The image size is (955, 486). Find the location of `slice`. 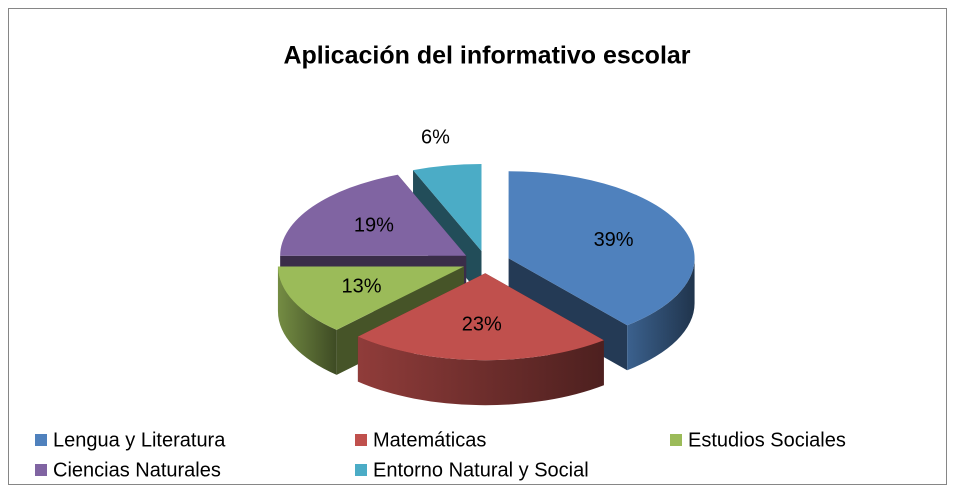

slice is located at coordinates (480, 339).